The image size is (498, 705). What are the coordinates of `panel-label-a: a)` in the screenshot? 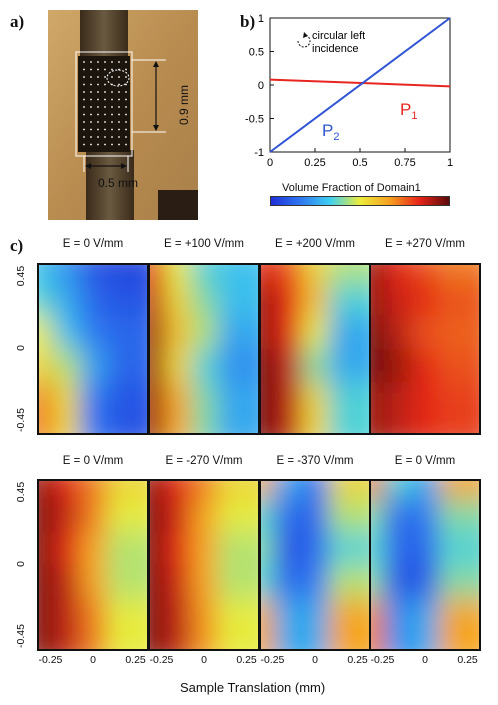 It's located at (17, 21).